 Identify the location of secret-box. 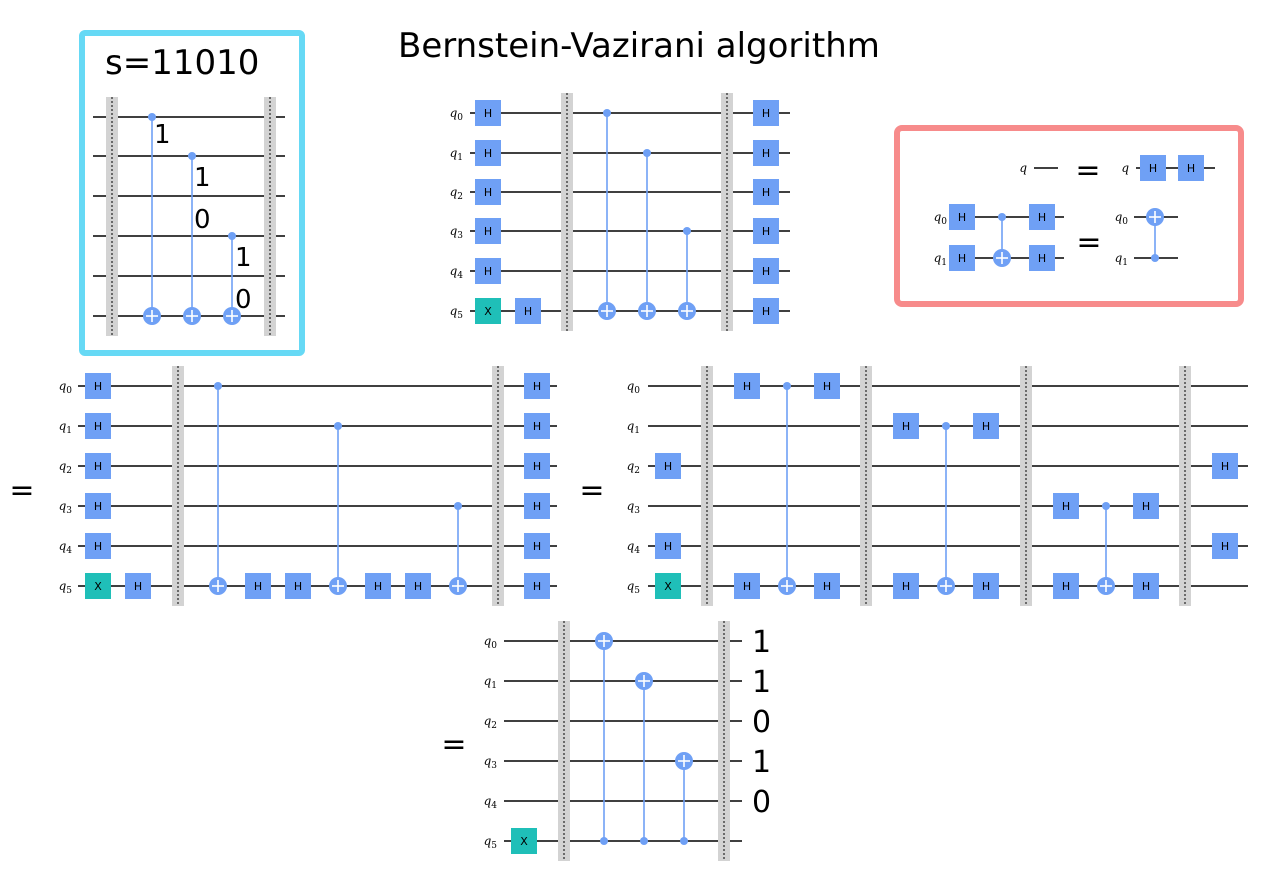
(192, 193).